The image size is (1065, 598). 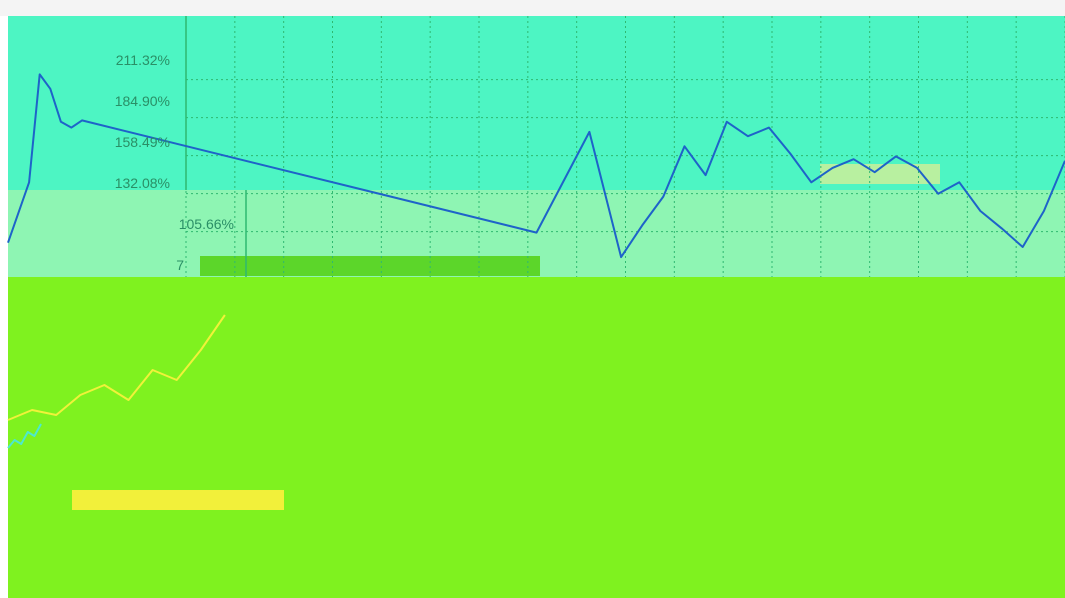 What do you see at coordinates (178, 500) in the screenshot?
I see `yellow-highlight-bar` at bounding box center [178, 500].